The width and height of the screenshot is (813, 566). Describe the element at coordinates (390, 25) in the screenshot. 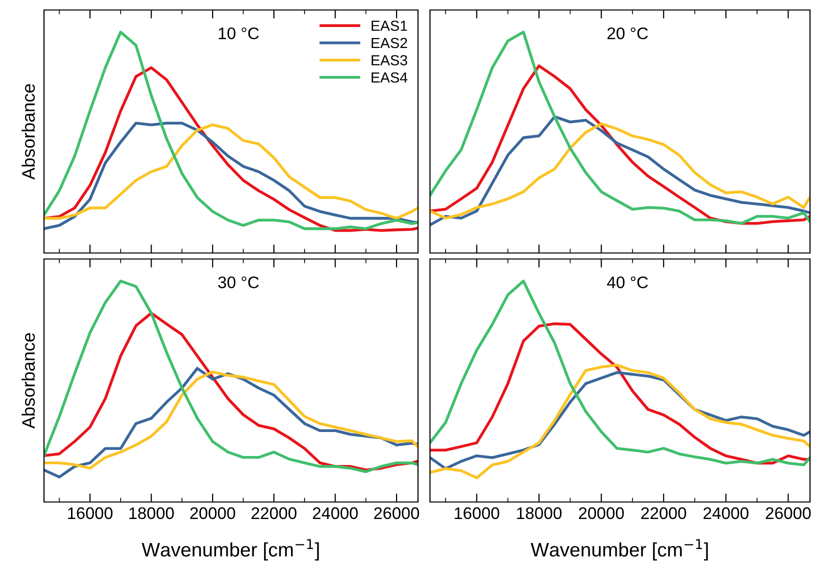

I see `legend-label: EAS1` at that location.